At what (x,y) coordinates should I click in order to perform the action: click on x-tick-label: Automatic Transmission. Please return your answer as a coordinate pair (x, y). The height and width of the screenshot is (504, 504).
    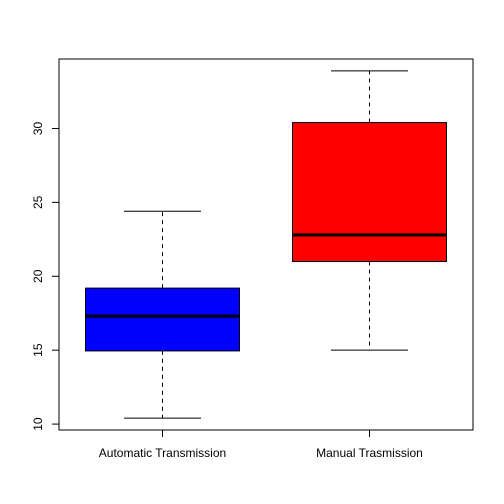
    Looking at the image, I should click on (162, 453).